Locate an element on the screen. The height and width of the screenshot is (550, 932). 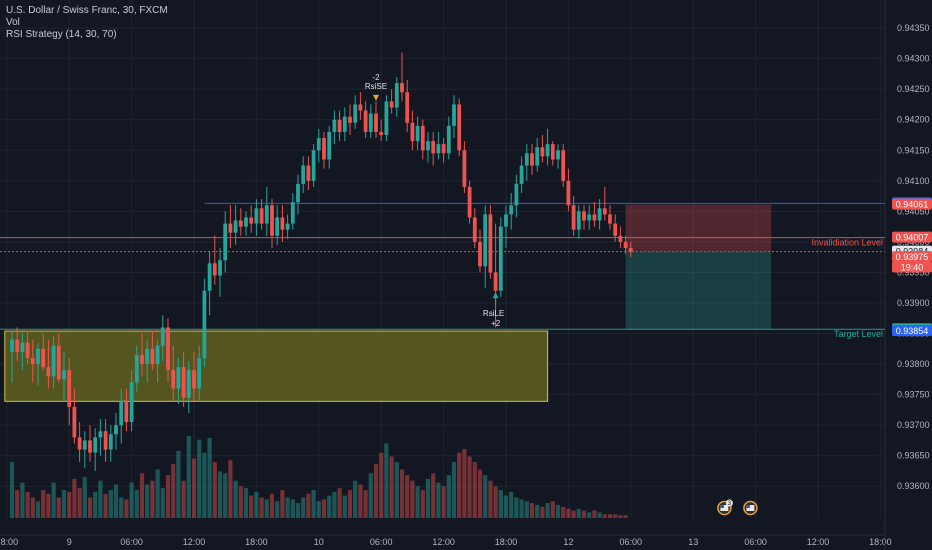
volume-indicator-label: Vol is located at coordinates (13, 22).